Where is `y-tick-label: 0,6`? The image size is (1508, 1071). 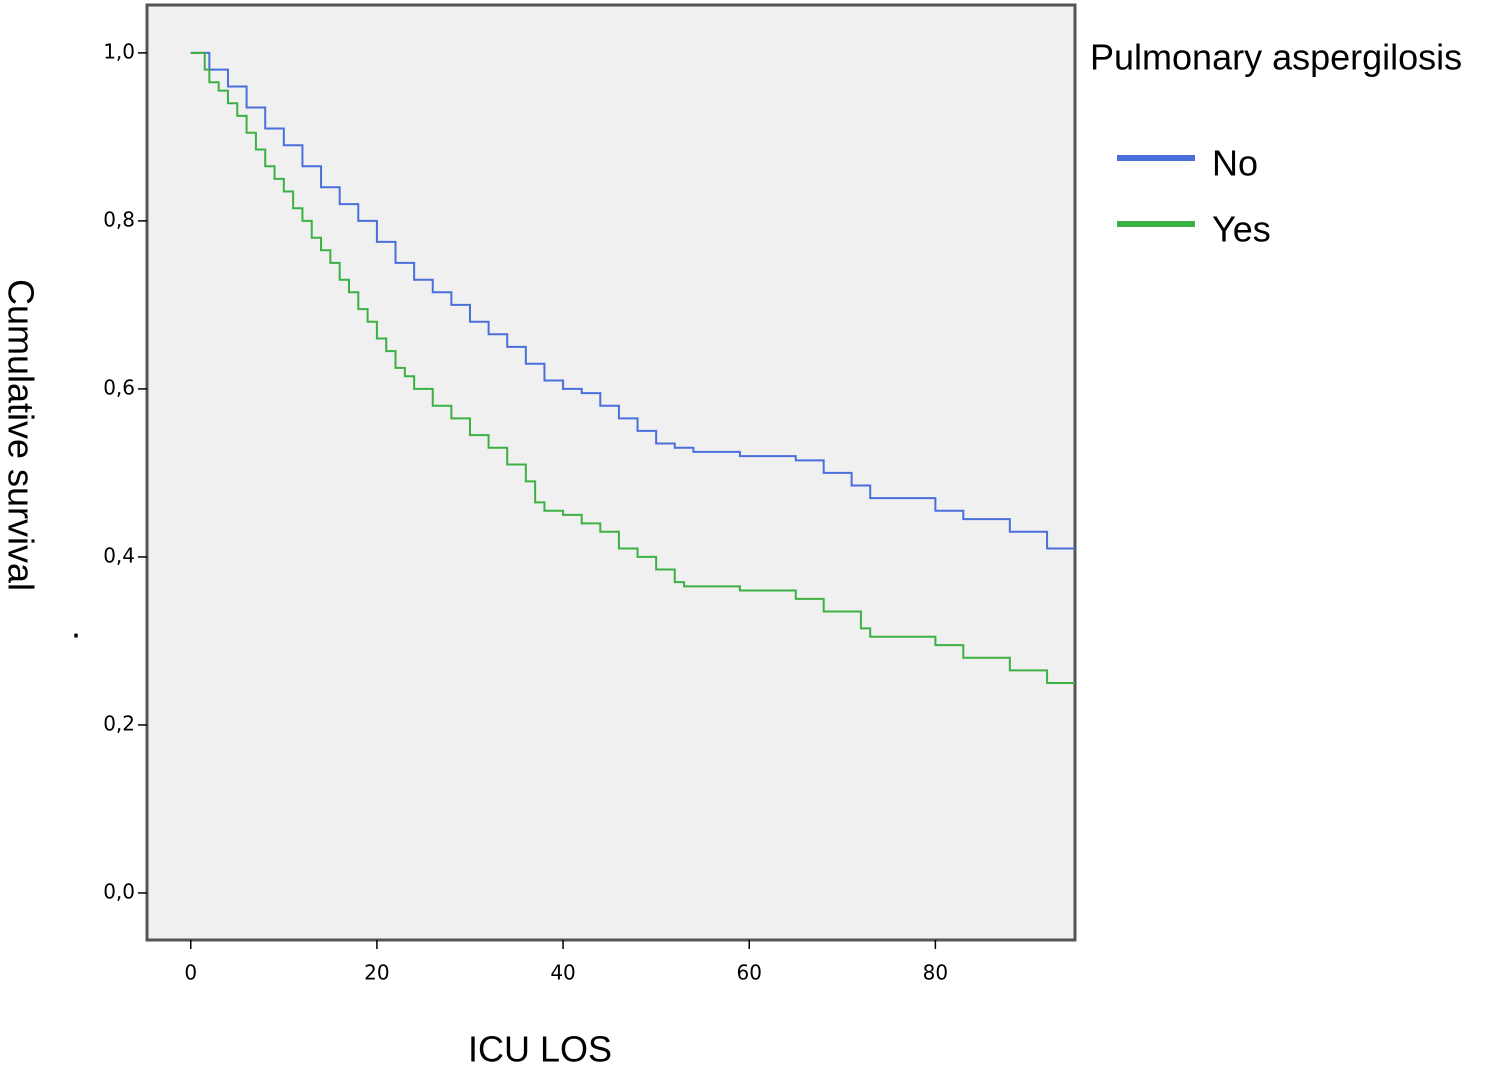 y-tick-label: 0,6 is located at coordinates (119, 387).